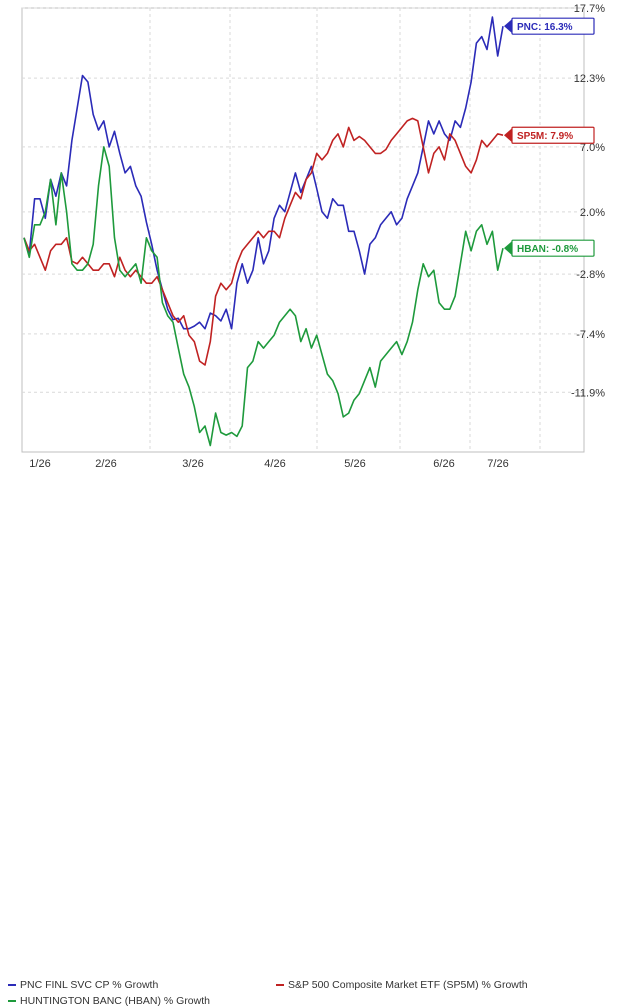 Image resolution: width=619 pixels, height=1007 pixels. What do you see at coordinates (192, 464) in the screenshot?
I see `x-tick-label-2: 3/26` at bounding box center [192, 464].